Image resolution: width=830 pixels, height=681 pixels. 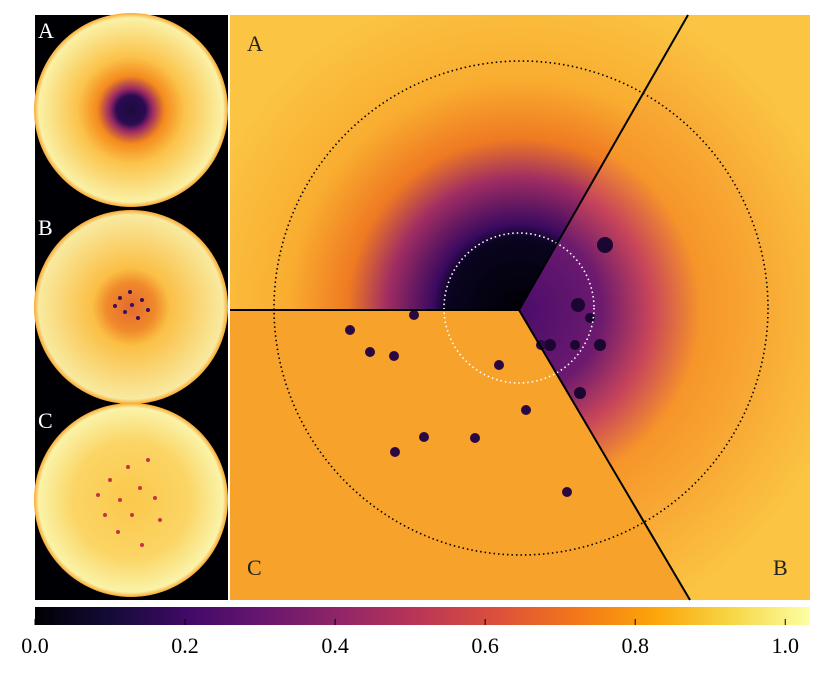 What do you see at coordinates (255, 43) in the screenshot?
I see `sector-label: A` at bounding box center [255, 43].